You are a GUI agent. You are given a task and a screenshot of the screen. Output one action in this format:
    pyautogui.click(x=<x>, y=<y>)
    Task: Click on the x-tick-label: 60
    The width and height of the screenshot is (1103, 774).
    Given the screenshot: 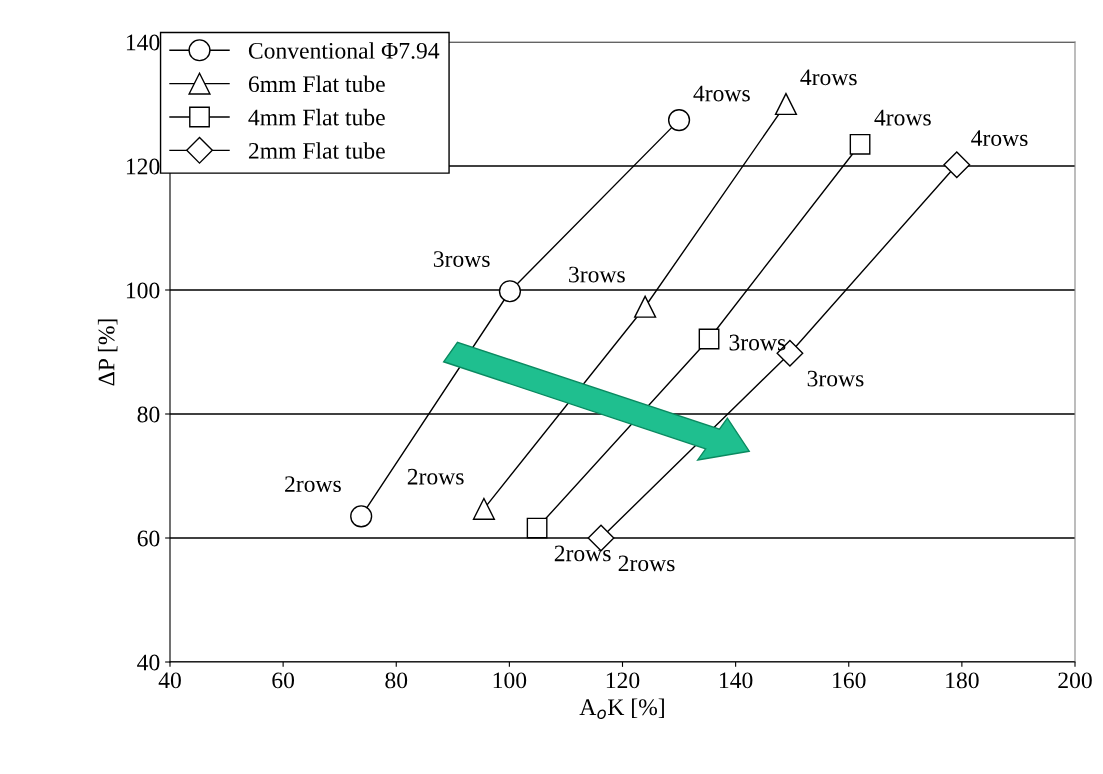 What is the action you would take?
    pyautogui.click(x=283, y=680)
    